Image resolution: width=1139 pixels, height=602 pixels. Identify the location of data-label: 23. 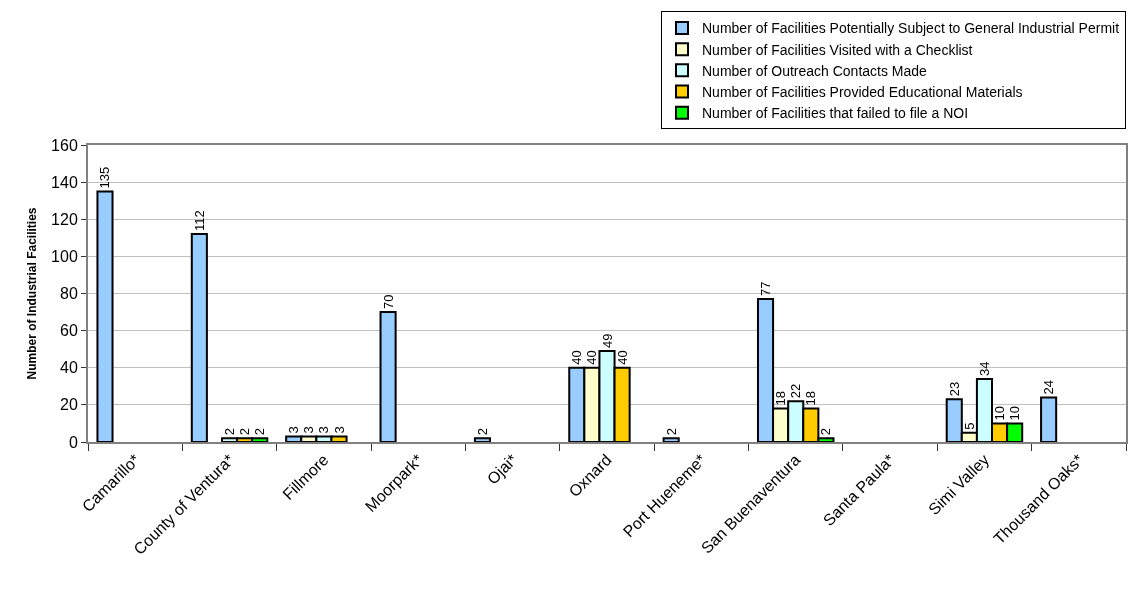
(954, 389).